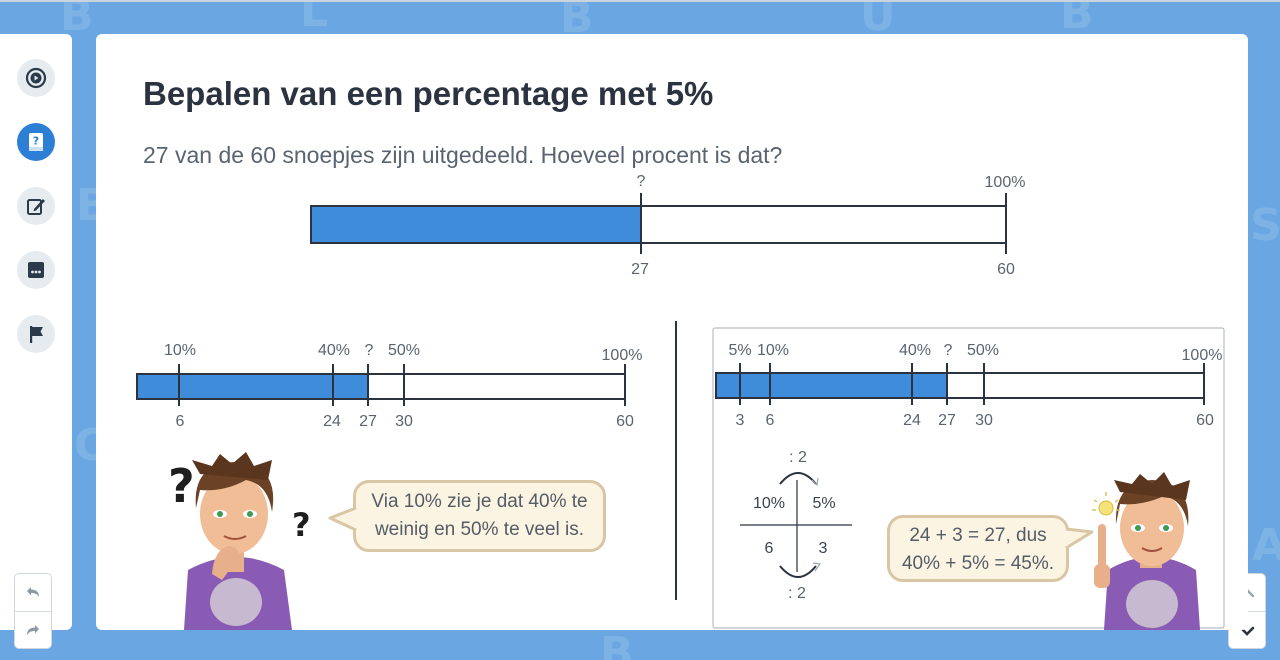  I want to click on right-bar-label-question: ?, so click(948, 350).